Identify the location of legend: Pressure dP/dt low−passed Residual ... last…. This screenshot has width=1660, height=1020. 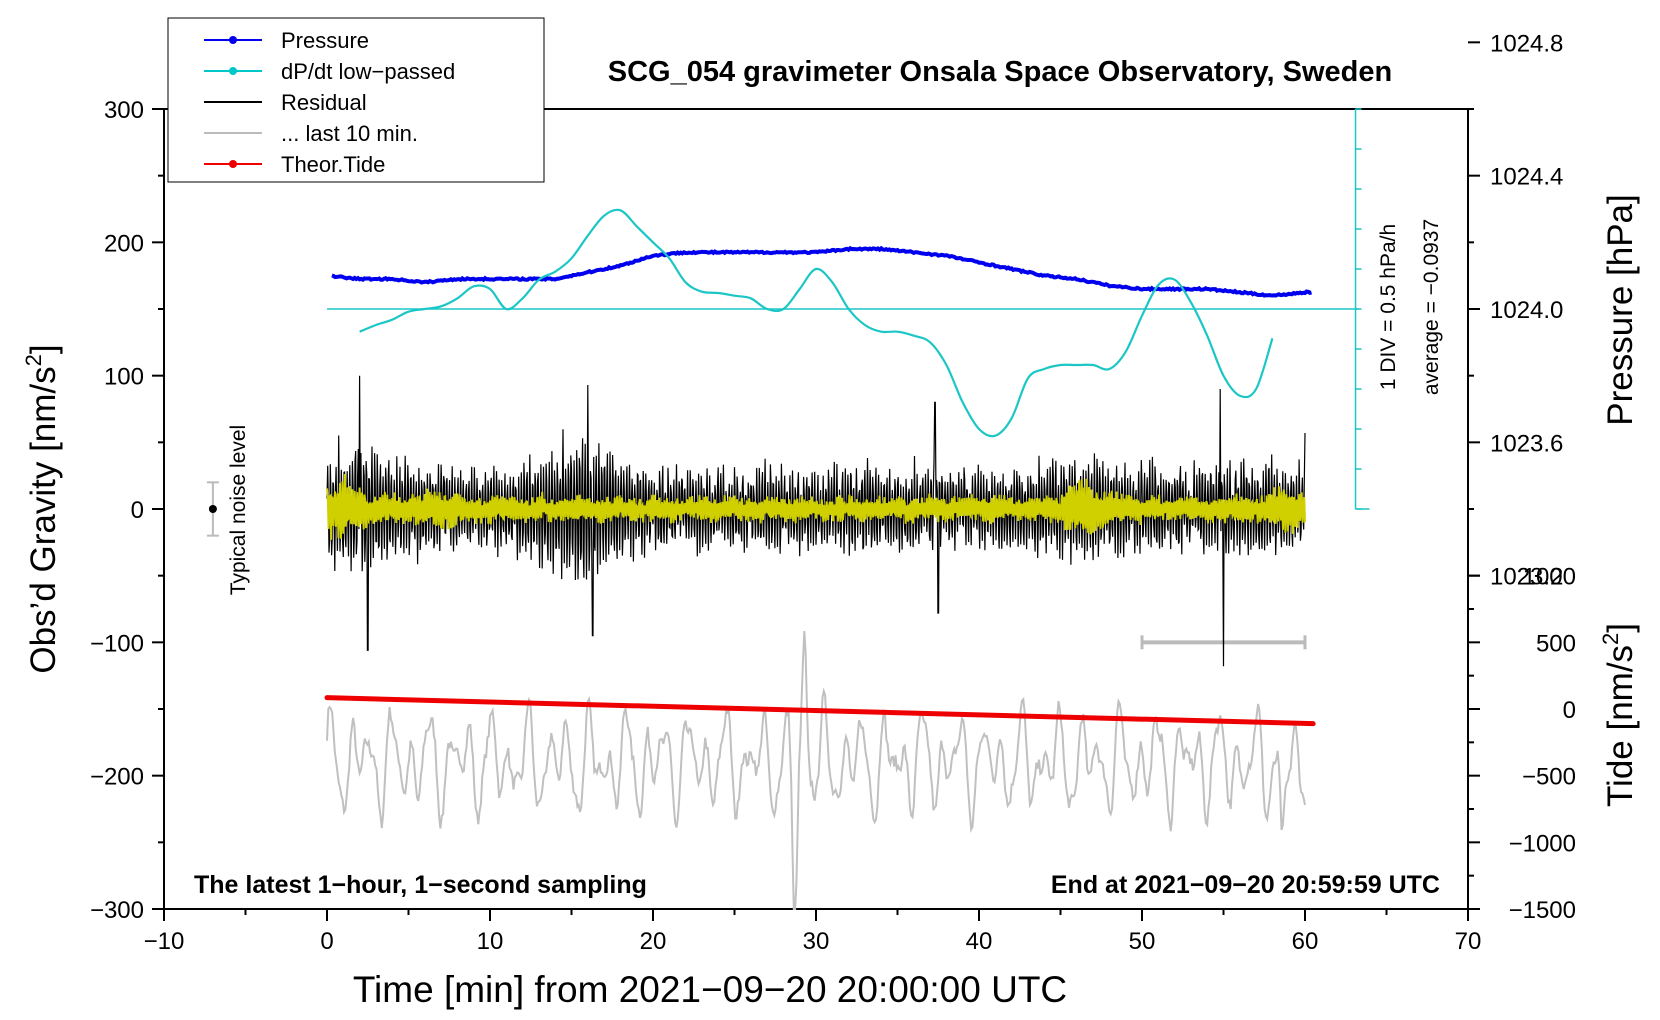
(356, 100).